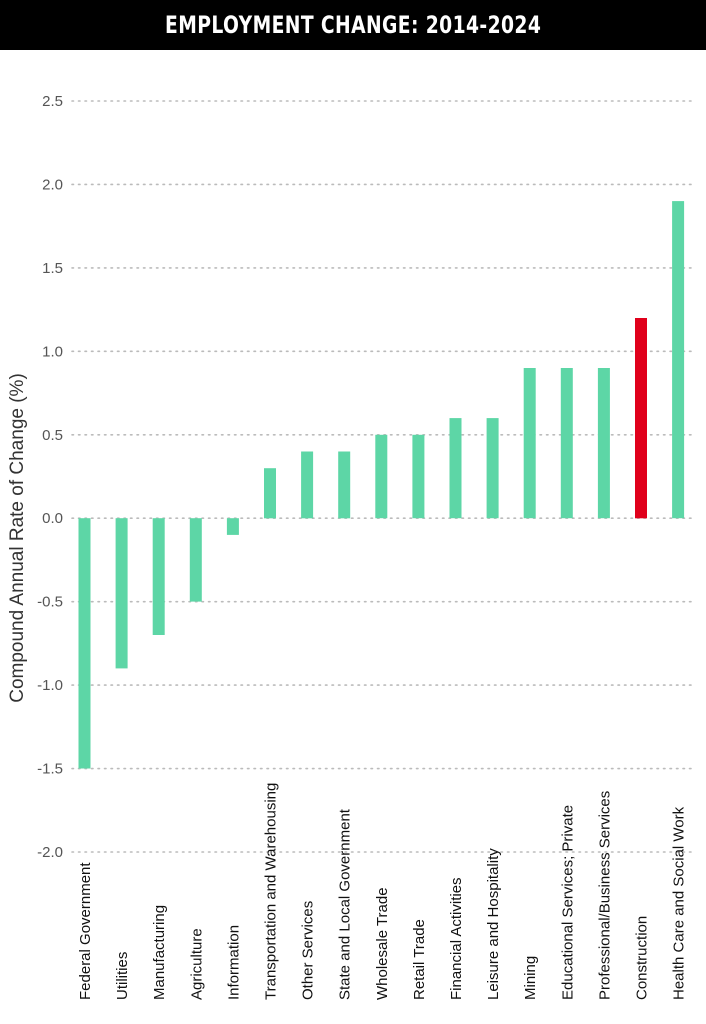 This screenshot has width=706, height=1024. I want to click on x-category-label: Information, so click(233, 962).